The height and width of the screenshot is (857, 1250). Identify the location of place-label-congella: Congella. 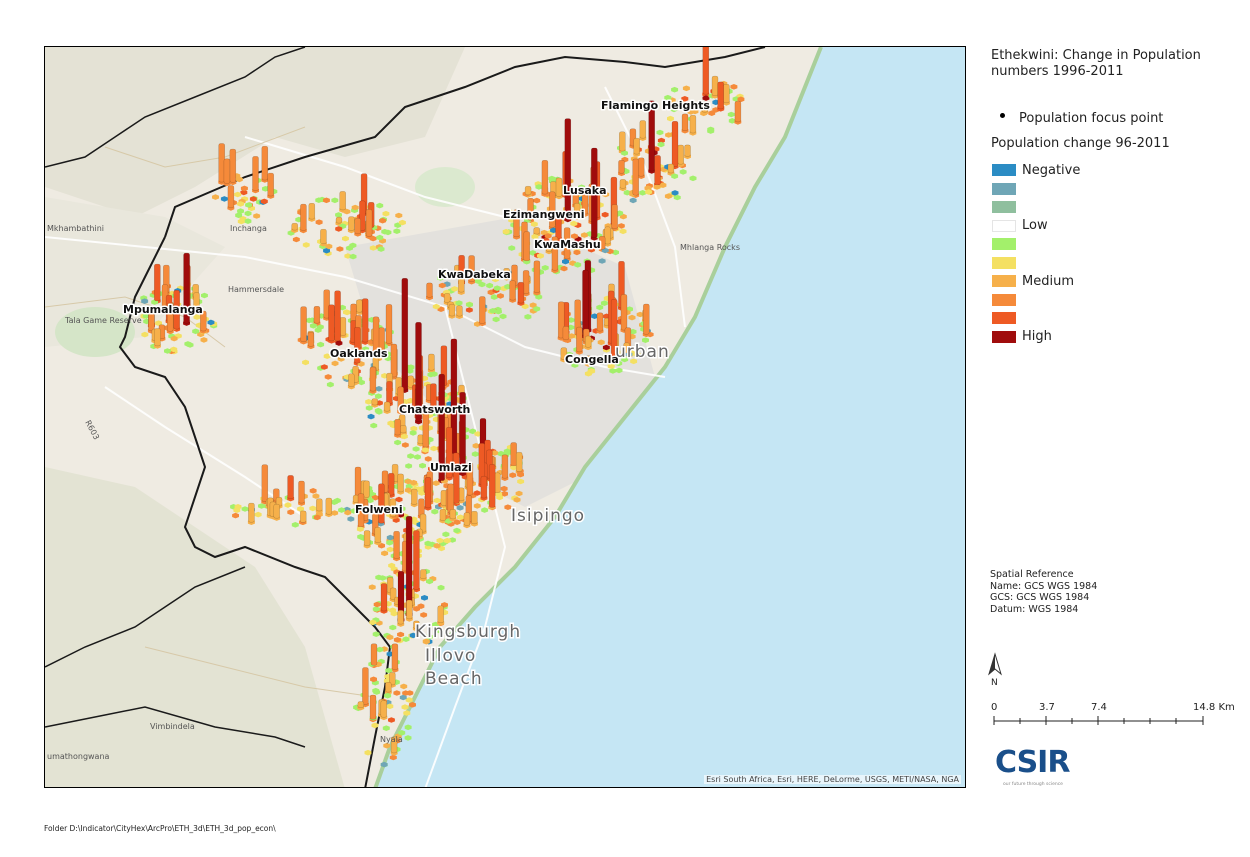
(592, 359).